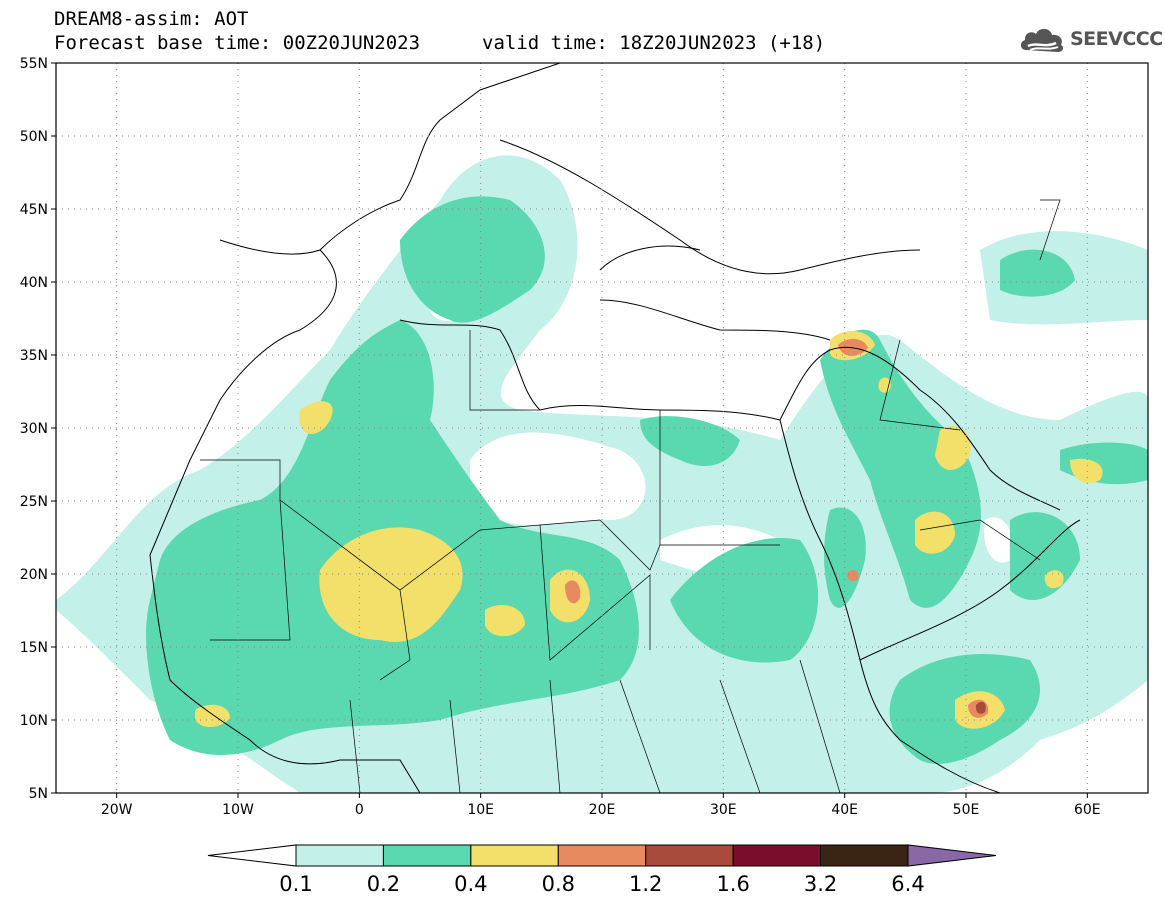 The height and width of the screenshot is (905, 1165). What do you see at coordinates (38, 794) in the screenshot?
I see `lat-tick-label: 5N` at bounding box center [38, 794].